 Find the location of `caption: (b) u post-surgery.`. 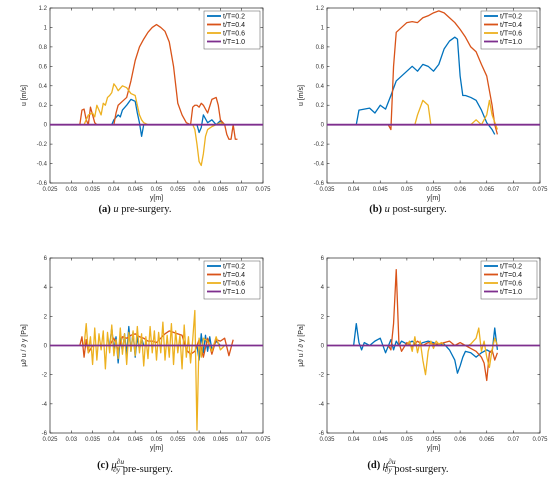

caption: (b) u post-surgery. is located at coordinates (408, 209).